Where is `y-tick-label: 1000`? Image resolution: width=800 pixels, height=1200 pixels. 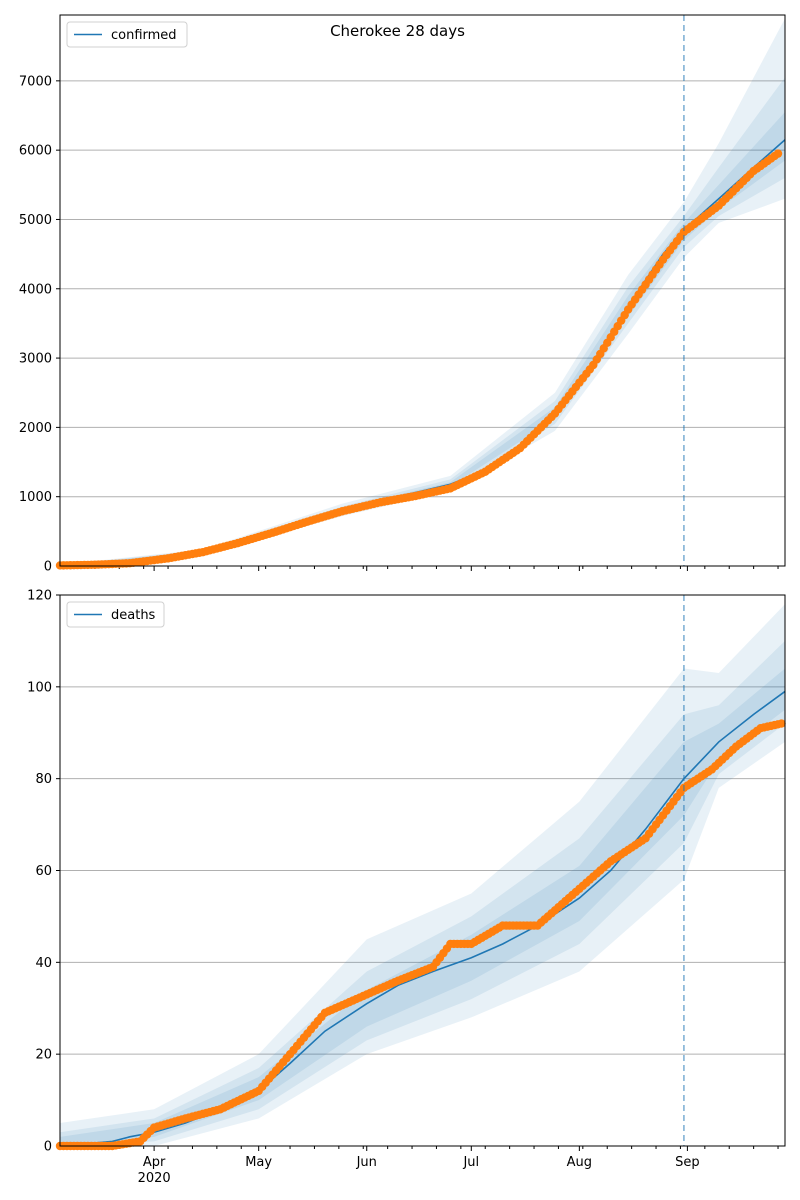
y-tick-label: 1000 is located at coordinates (35, 497).